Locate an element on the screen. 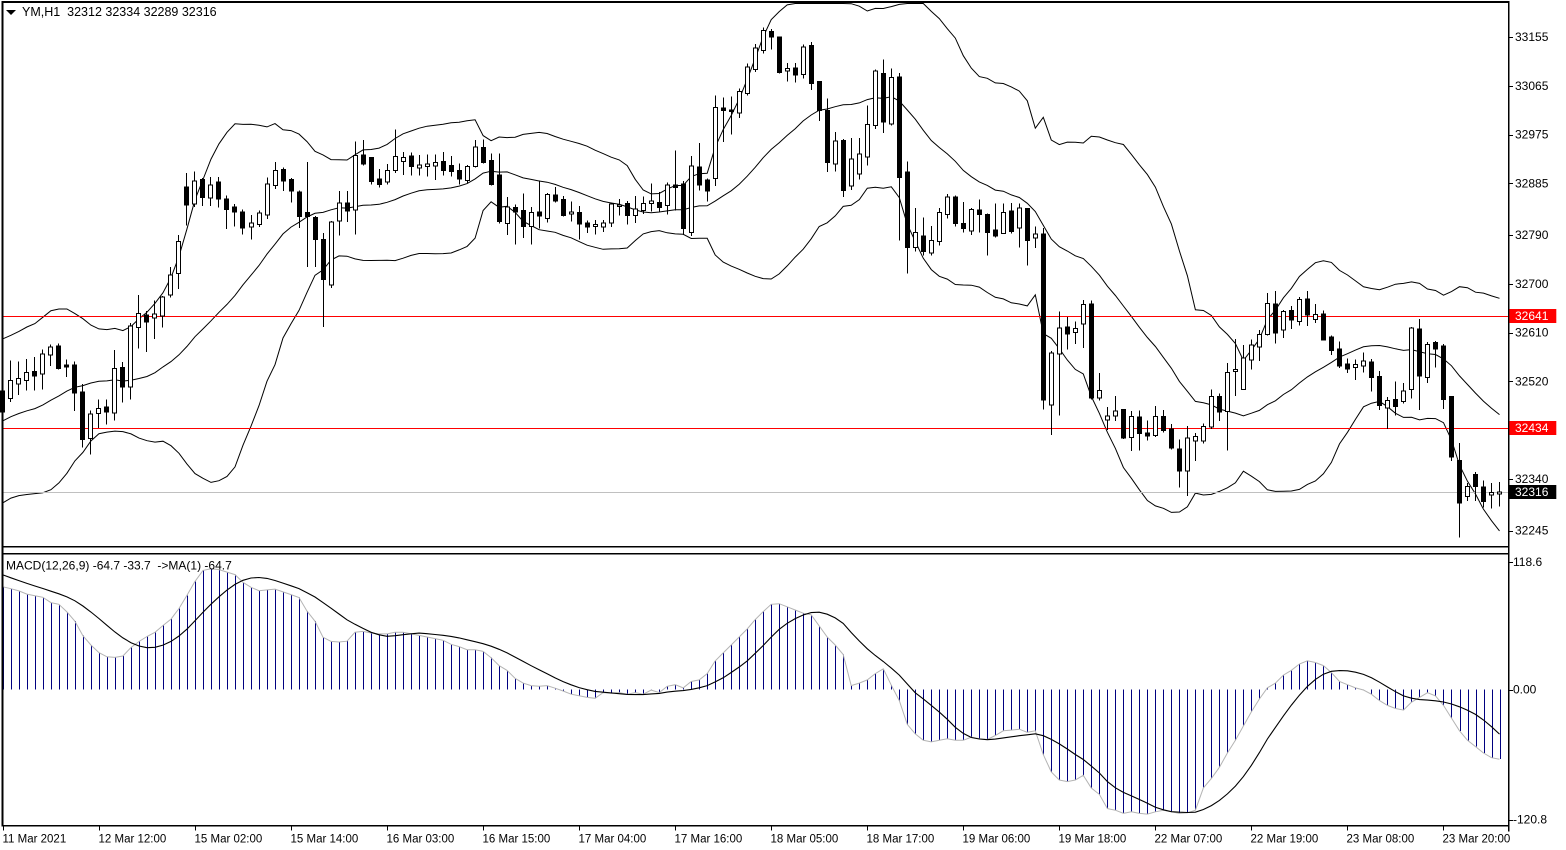 This screenshot has width=1566, height=850. time-label: 12 Mar 12:00 is located at coordinates (133, 840).